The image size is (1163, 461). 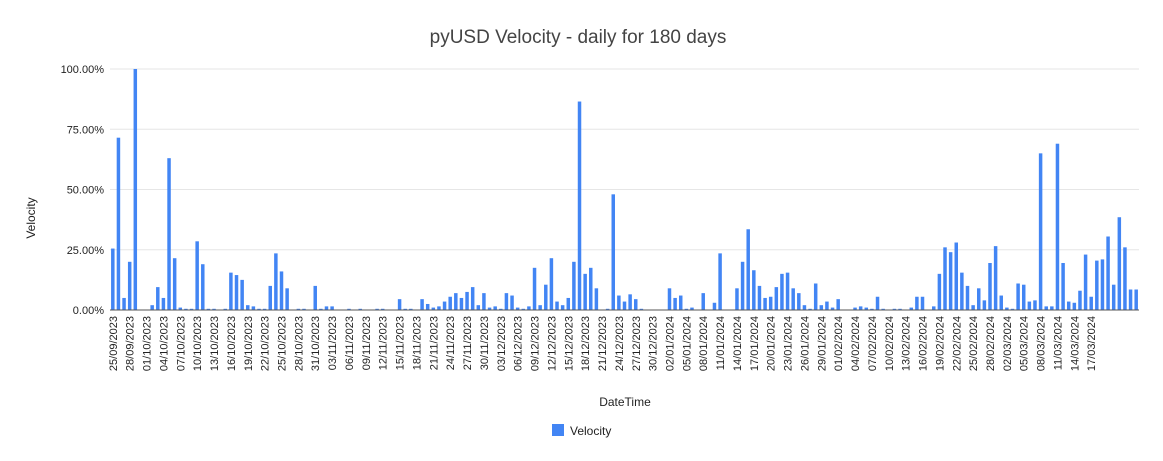 What do you see at coordinates (625, 402) in the screenshot?
I see `x-axis-title: DateTime` at bounding box center [625, 402].